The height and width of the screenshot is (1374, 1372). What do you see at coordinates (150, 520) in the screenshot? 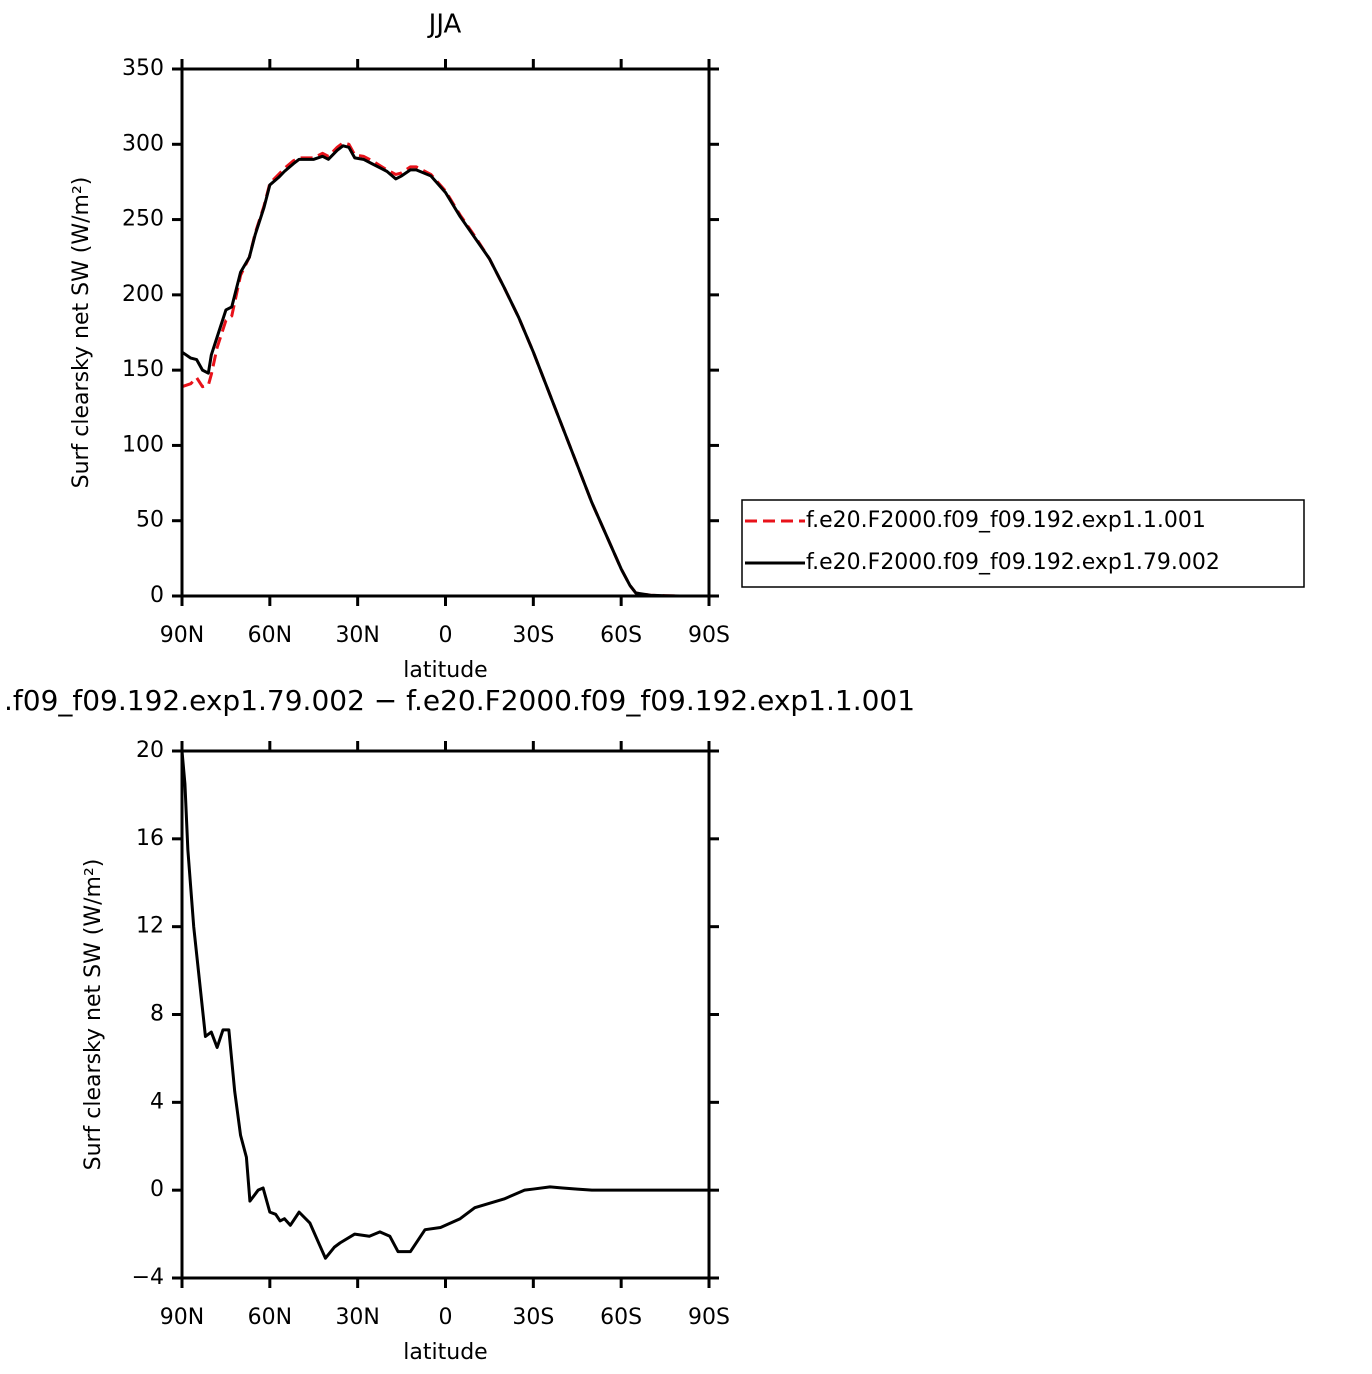
I see `y-tick-label: 50` at bounding box center [150, 520].